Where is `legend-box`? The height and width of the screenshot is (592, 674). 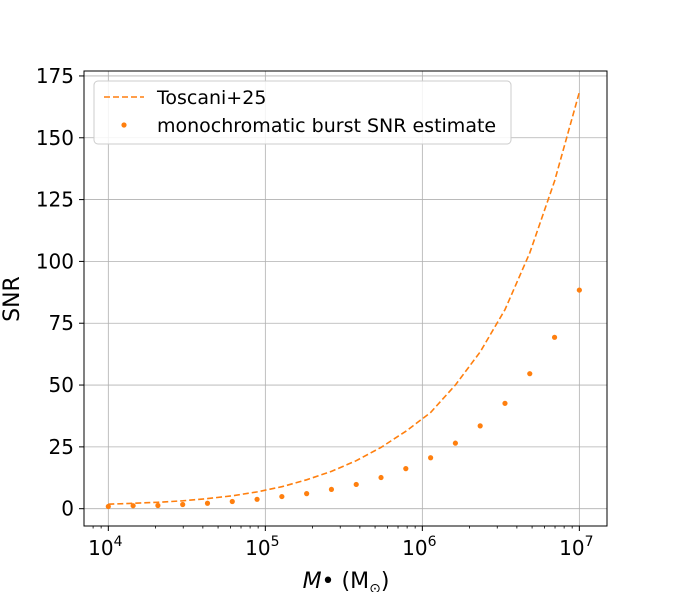 legend-box is located at coordinates (302, 112).